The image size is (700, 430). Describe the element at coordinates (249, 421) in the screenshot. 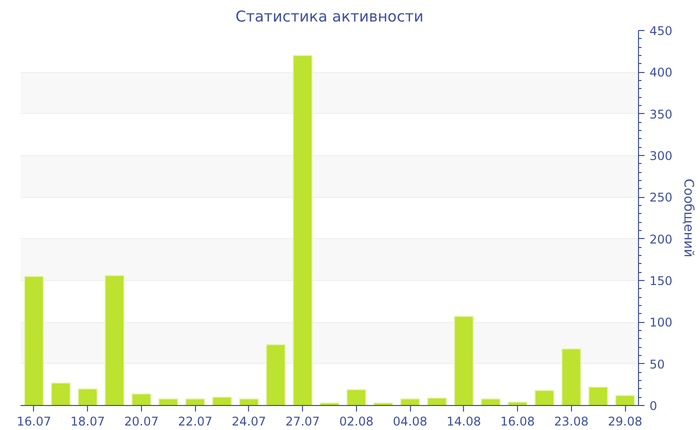

I see `x-tick-label: 24.07` at that location.